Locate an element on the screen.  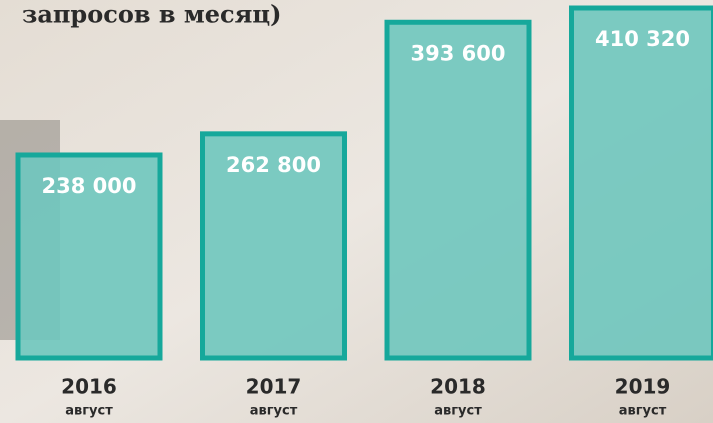
value-label: 410 320 is located at coordinates (642, 39).